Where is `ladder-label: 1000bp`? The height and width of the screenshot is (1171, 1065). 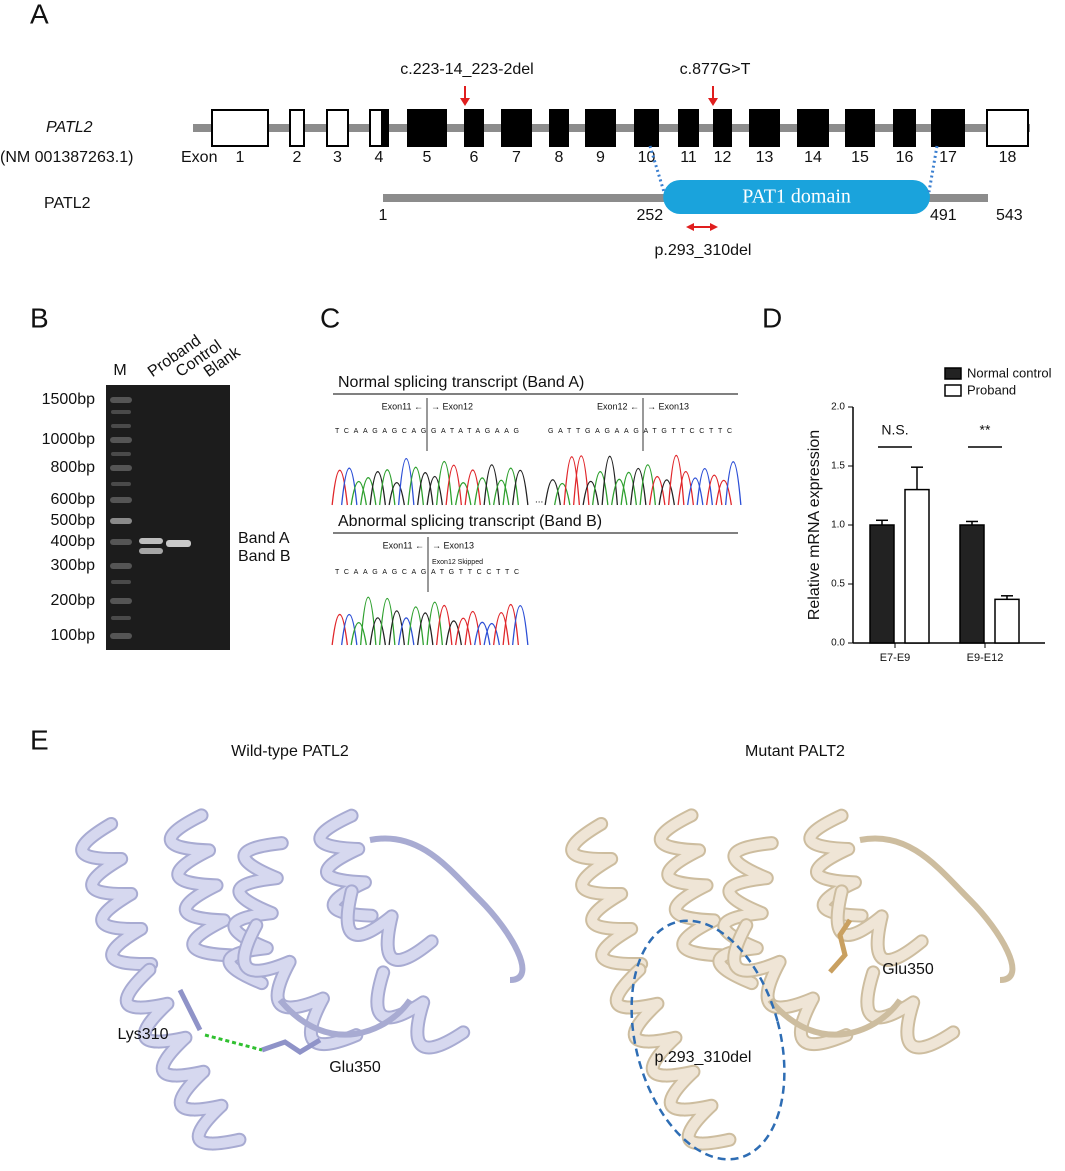 ladder-label: 1000bp is located at coordinates (68, 439).